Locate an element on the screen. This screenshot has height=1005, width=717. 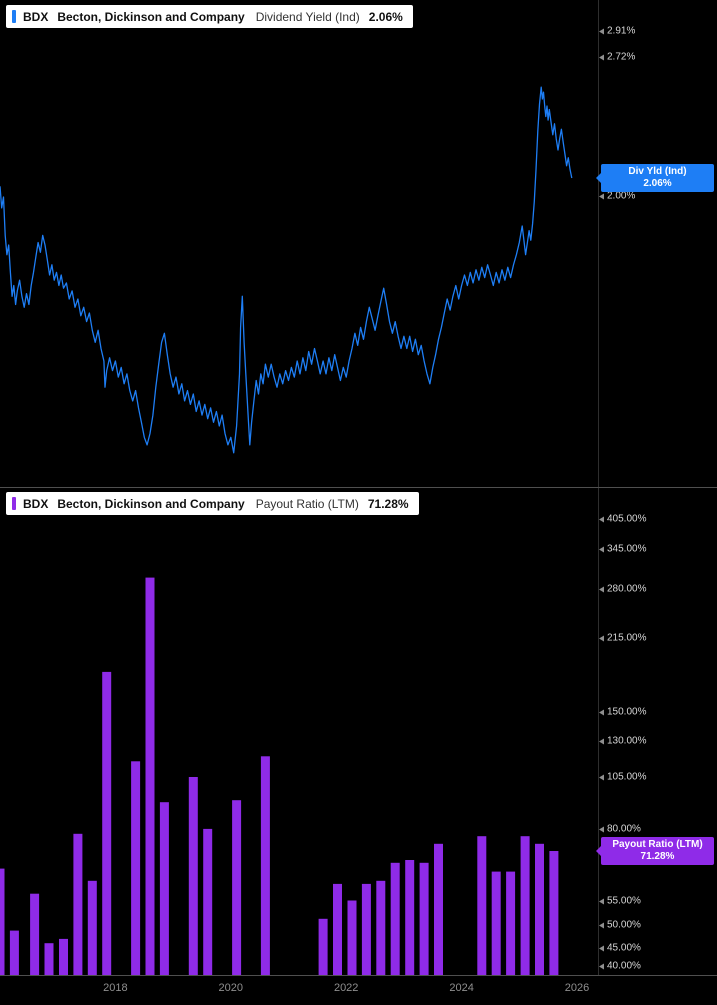
y-axis-tick: 2.72% is located at coordinates (617, 57).